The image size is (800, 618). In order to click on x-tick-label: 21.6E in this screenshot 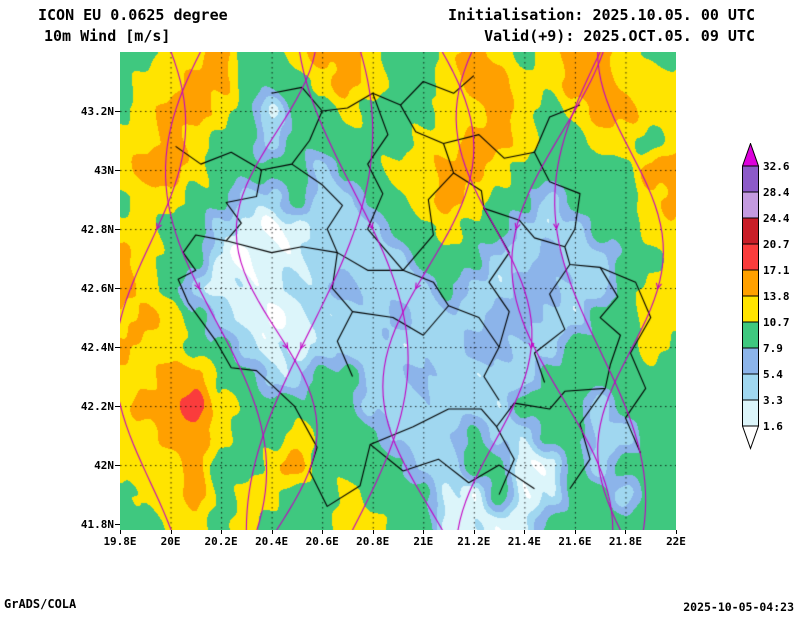, I will do `click(575, 541)`.